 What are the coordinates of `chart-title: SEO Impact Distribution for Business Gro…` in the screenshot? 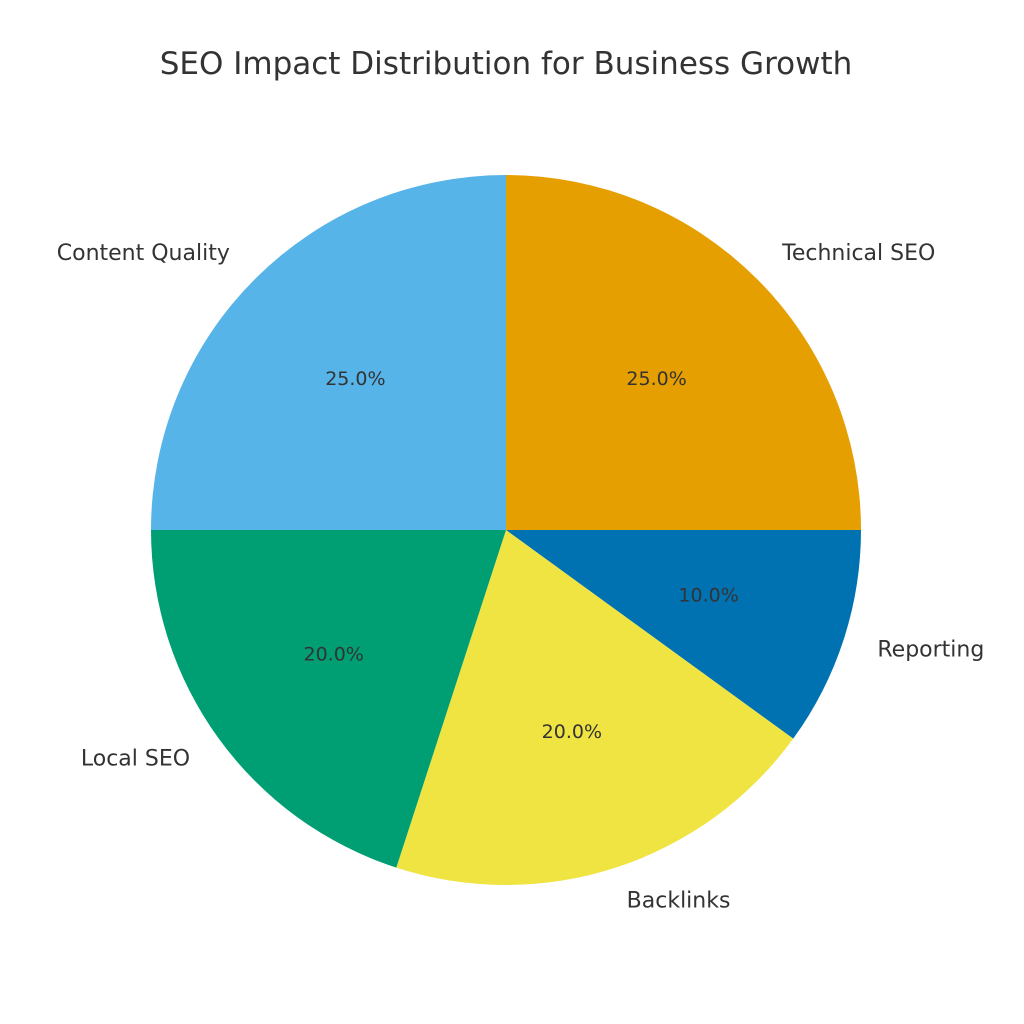 It's located at (506, 64).